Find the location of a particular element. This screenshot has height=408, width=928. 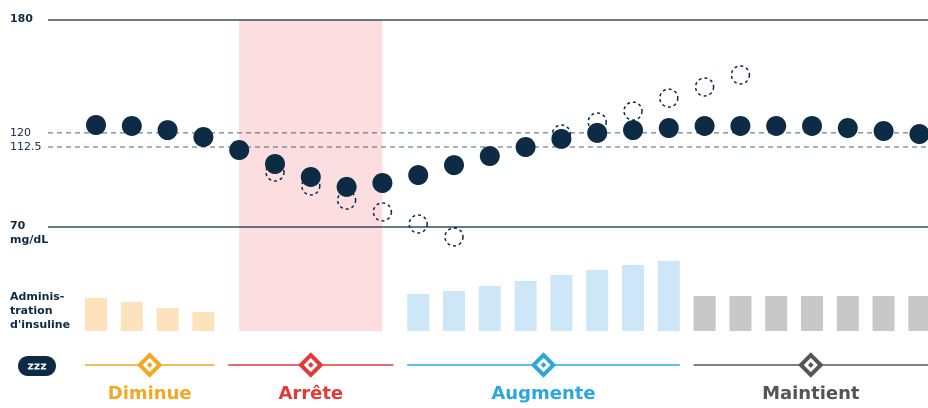

phase-label: Augmente is located at coordinates (543, 393).